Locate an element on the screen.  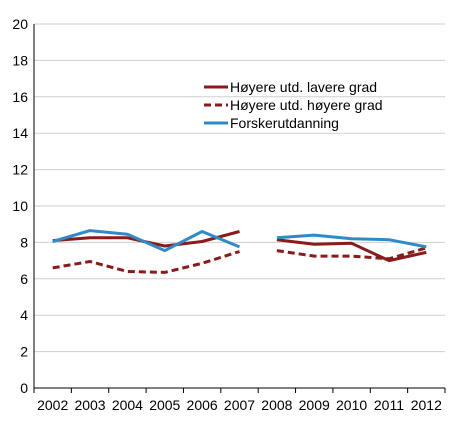
x-tick-label: 2005 is located at coordinates (164, 405).